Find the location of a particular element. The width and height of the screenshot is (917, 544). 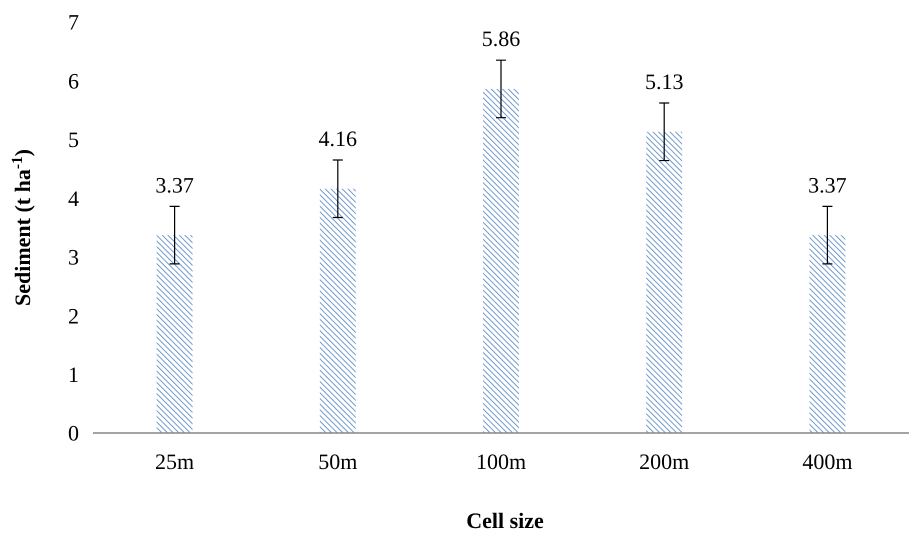

x-tick-label: 25m is located at coordinates (174, 461).